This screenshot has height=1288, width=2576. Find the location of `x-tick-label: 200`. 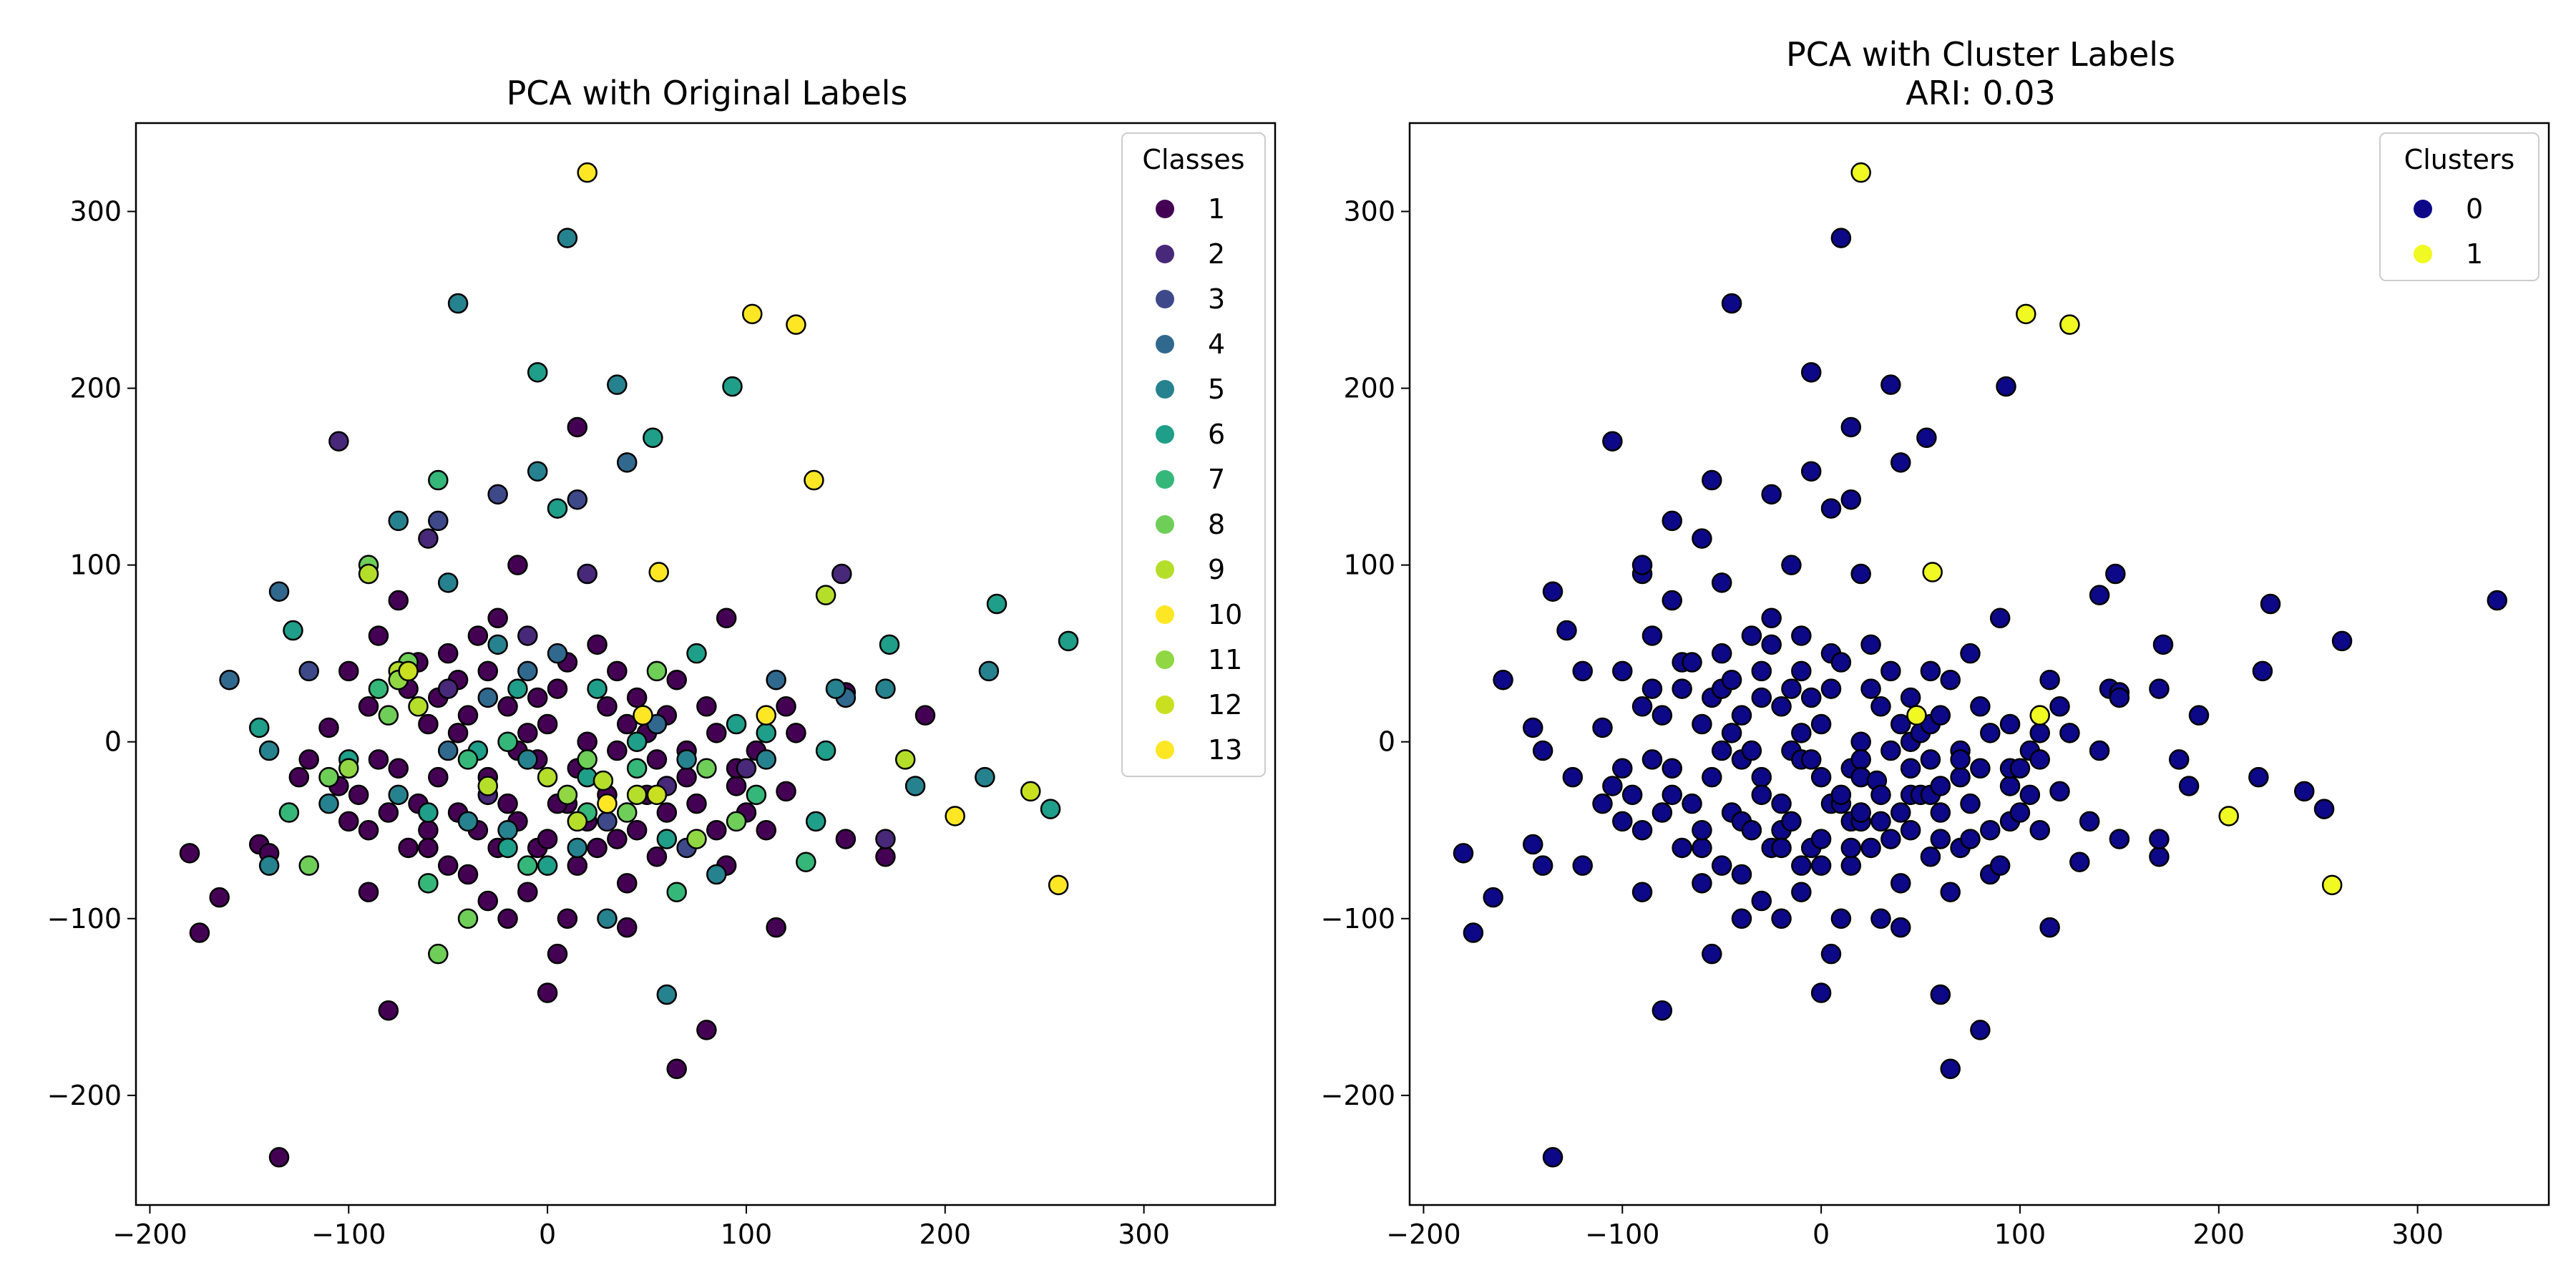

x-tick-label: 200 is located at coordinates (2219, 1234).